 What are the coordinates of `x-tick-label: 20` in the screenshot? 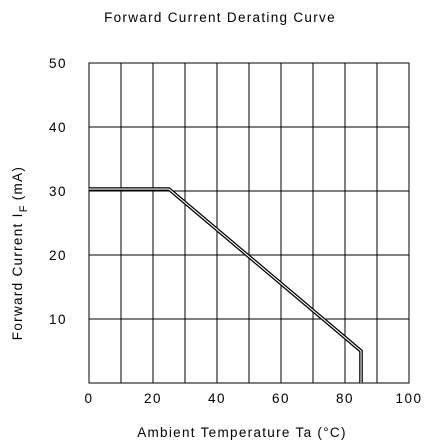 It's located at (153, 398).